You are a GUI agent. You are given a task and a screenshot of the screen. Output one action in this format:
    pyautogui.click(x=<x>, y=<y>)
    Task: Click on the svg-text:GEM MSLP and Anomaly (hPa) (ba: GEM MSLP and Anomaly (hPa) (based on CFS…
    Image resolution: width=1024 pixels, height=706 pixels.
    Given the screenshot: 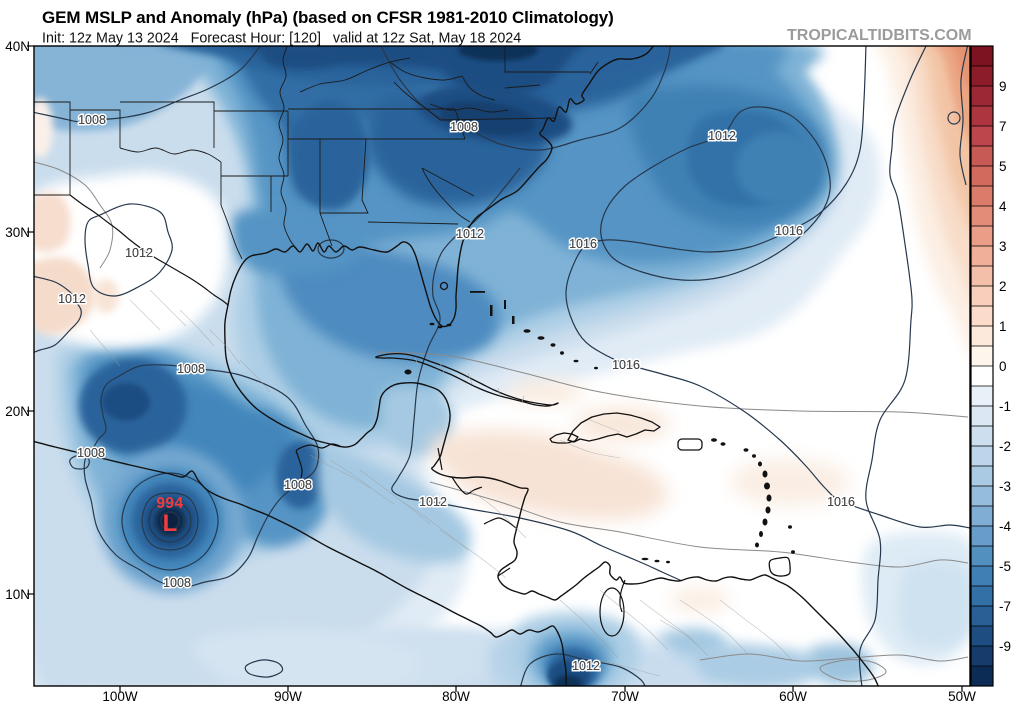 What is the action you would take?
    pyautogui.click(x=328, y=17)
    